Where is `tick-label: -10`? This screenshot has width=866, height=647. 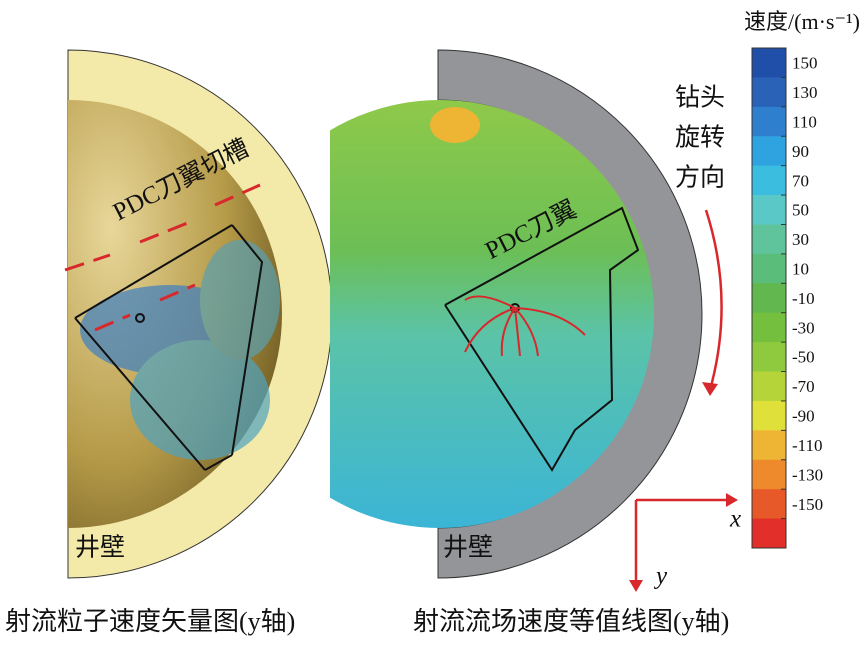
tick-label: -10 is located at coordinates (803, 298).